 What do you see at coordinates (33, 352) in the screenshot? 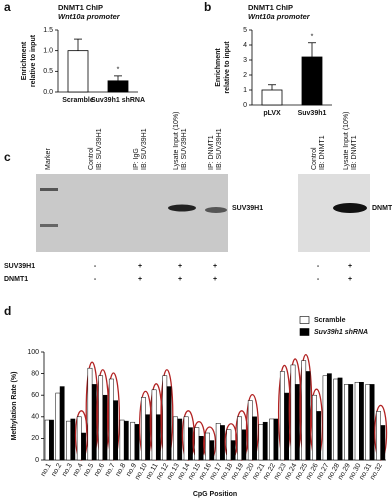
I see `y-tick-label: 100` at bounding box center [33, 352].